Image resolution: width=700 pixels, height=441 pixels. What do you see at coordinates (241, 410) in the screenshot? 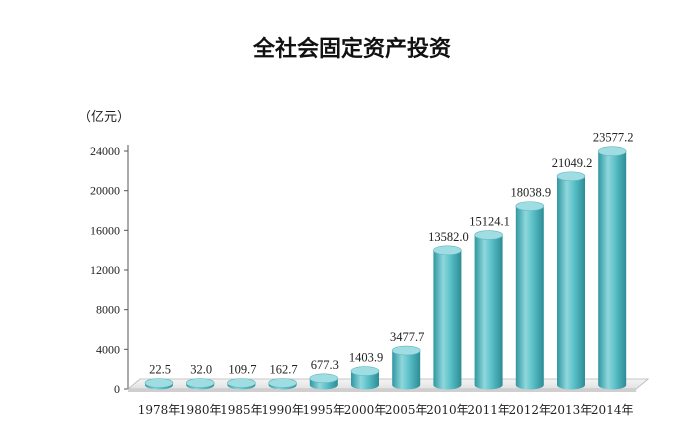
I see `x-tick-label: 1985年` at bounding box center [241, 410].